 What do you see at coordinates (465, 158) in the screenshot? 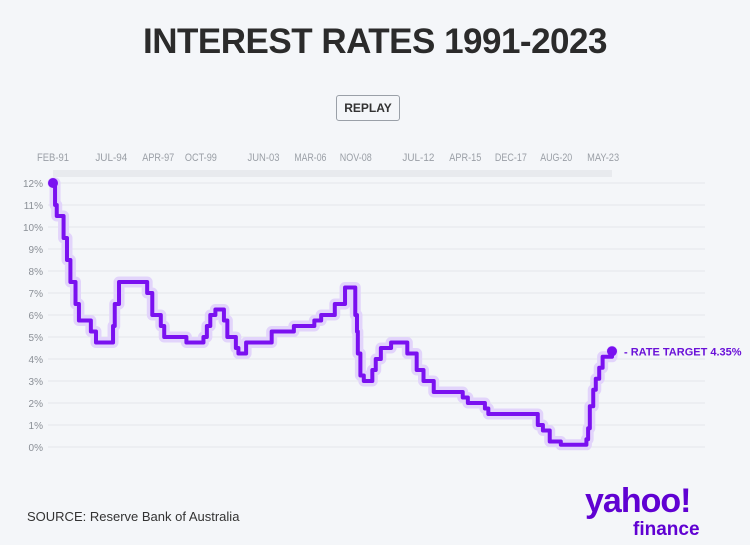
I see `x-tick-label: APR-15` at bounding box center [465, 158].